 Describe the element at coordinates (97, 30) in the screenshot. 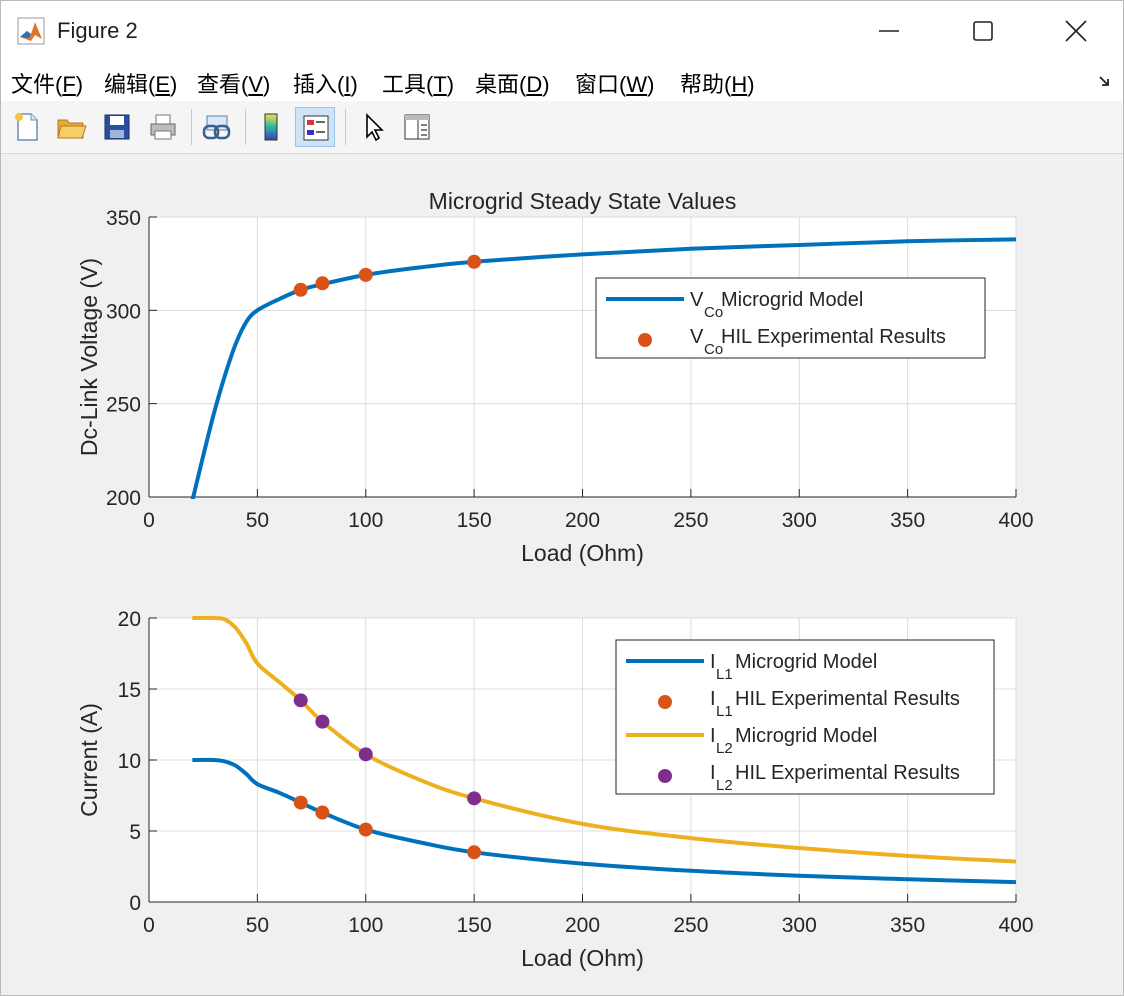

I see `window-title: Figure 2` at that location.